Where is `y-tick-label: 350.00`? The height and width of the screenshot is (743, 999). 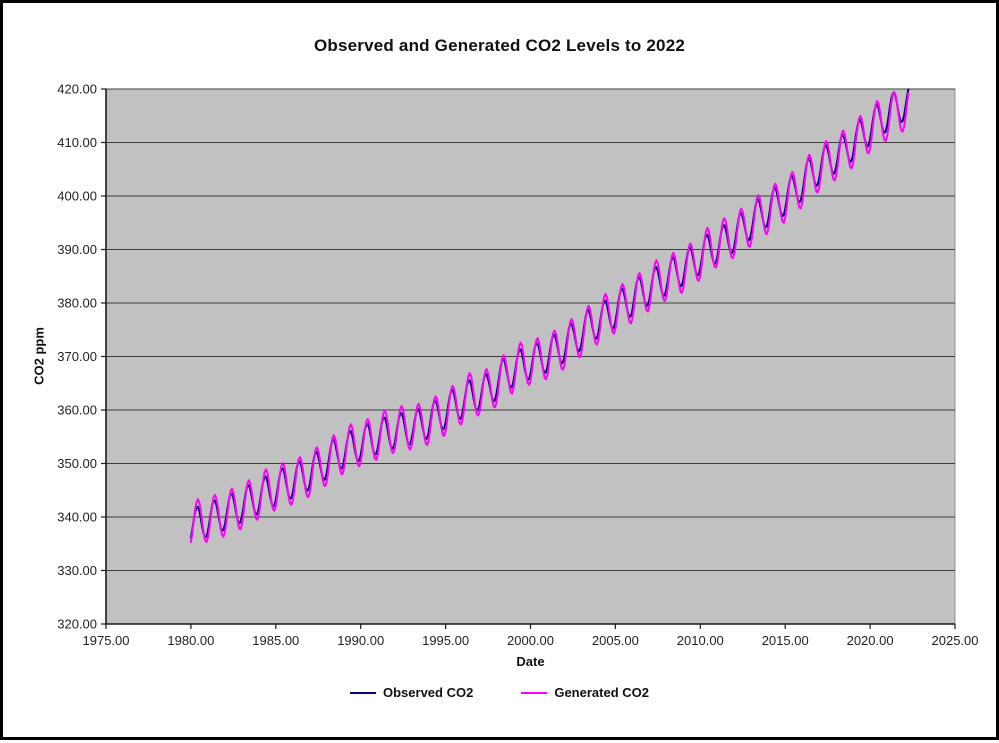 y-tick-label: 350.00 is located at coordinates (77, 463).